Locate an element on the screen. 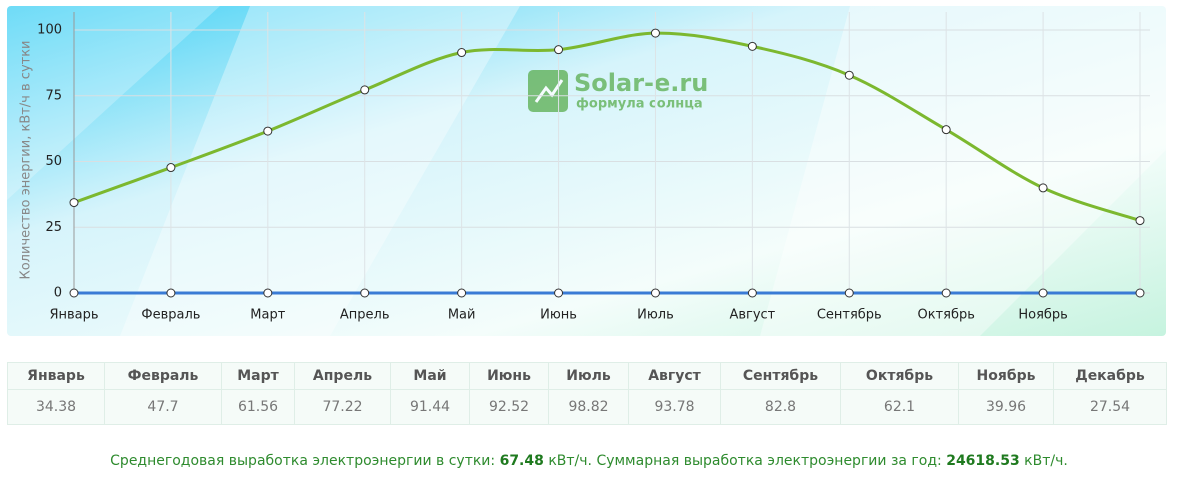 Image resolution: width=1178 pixels, height=481 pixels. logo-subtitle: формула солнца is located at coordinates (639, 104).